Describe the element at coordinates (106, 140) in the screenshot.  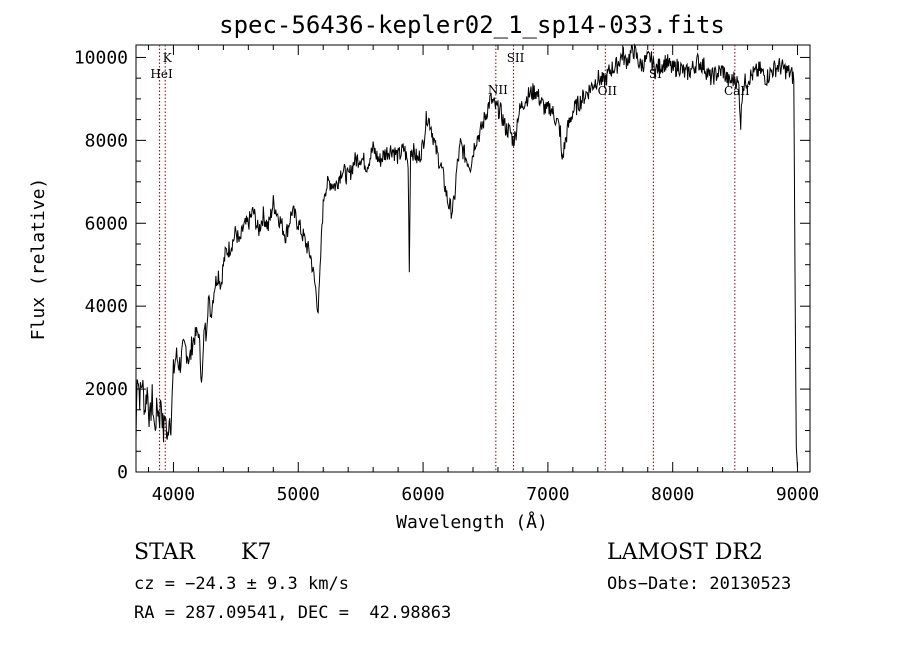
I see `y-tick-label: 8000` at that location.